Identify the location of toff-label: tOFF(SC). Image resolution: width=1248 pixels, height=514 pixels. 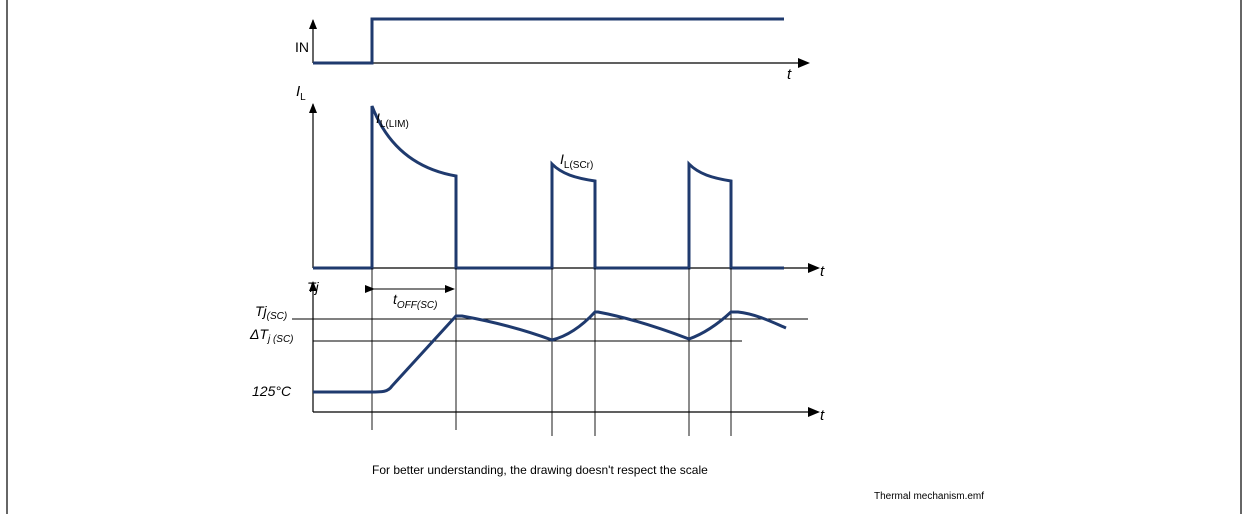
(415, 301).